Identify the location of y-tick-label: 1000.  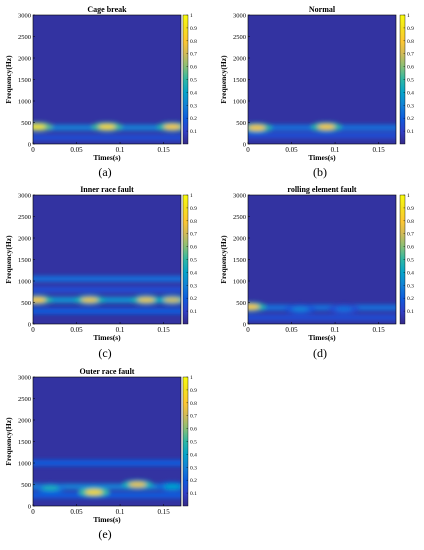
(24, 463).